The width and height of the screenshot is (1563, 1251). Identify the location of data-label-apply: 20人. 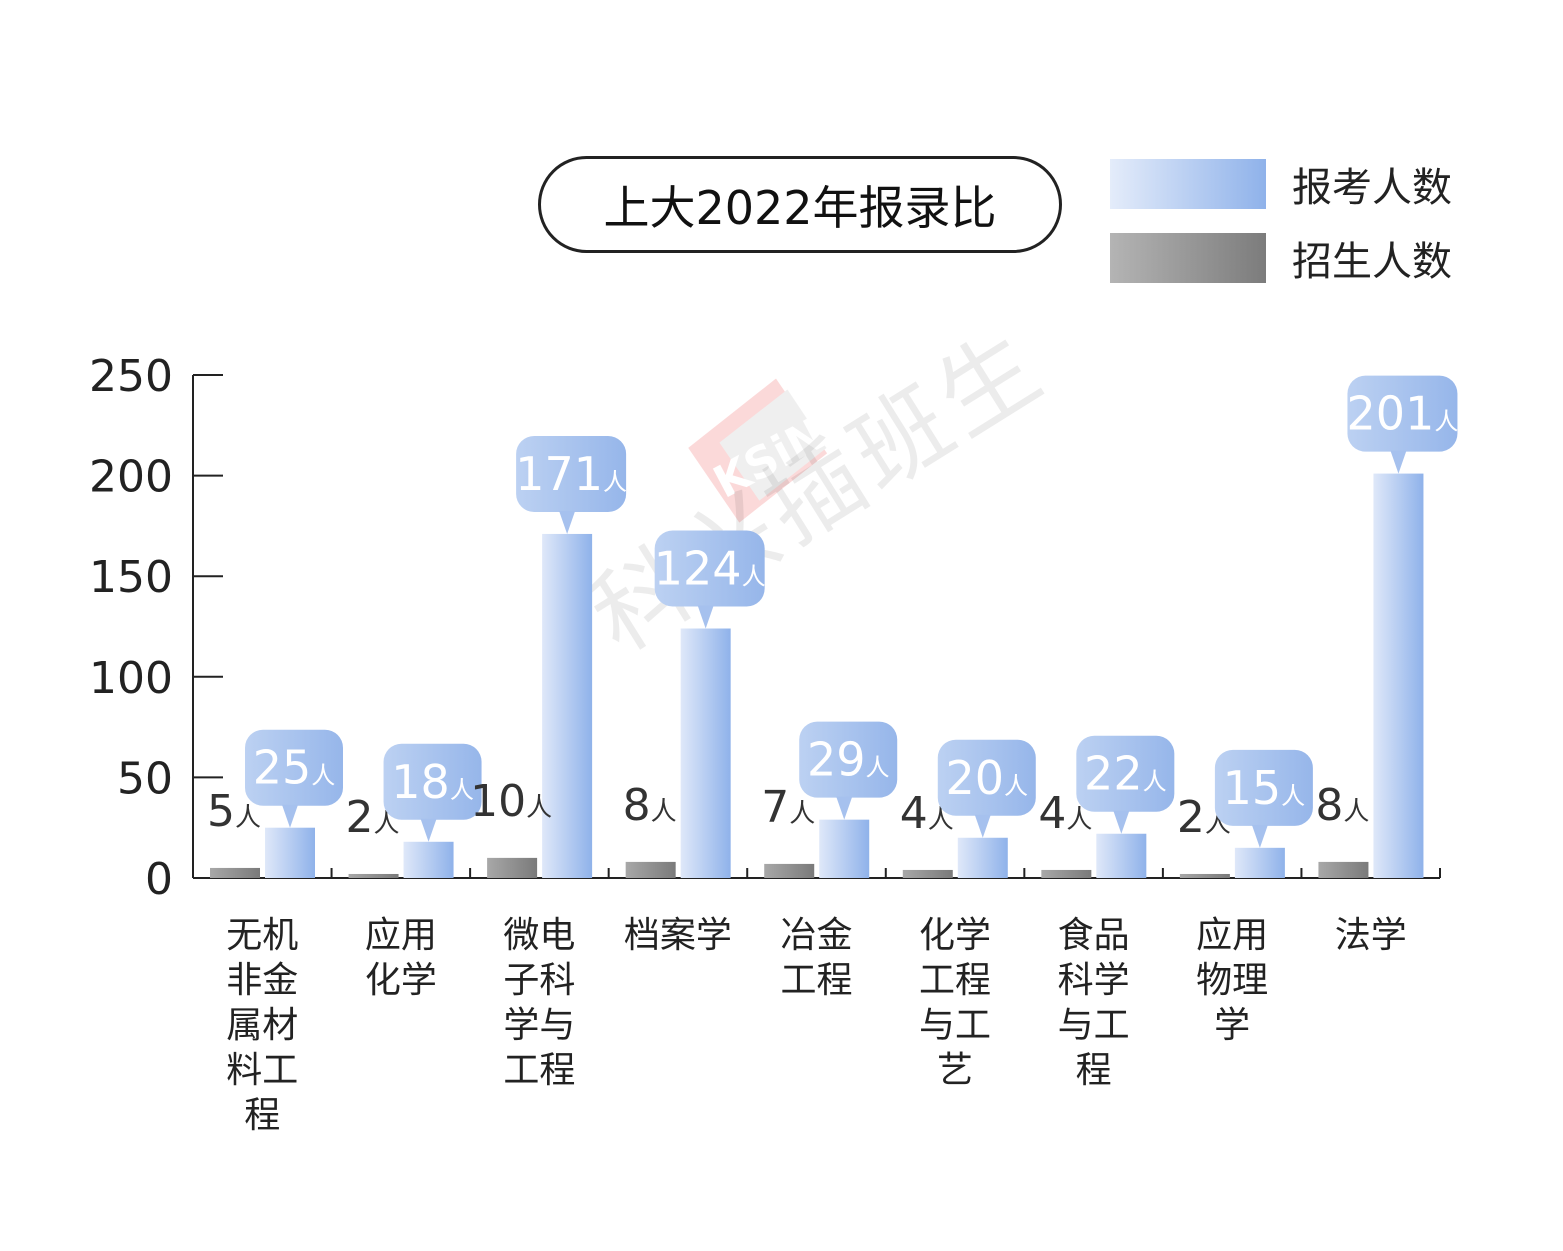
(987, 778).